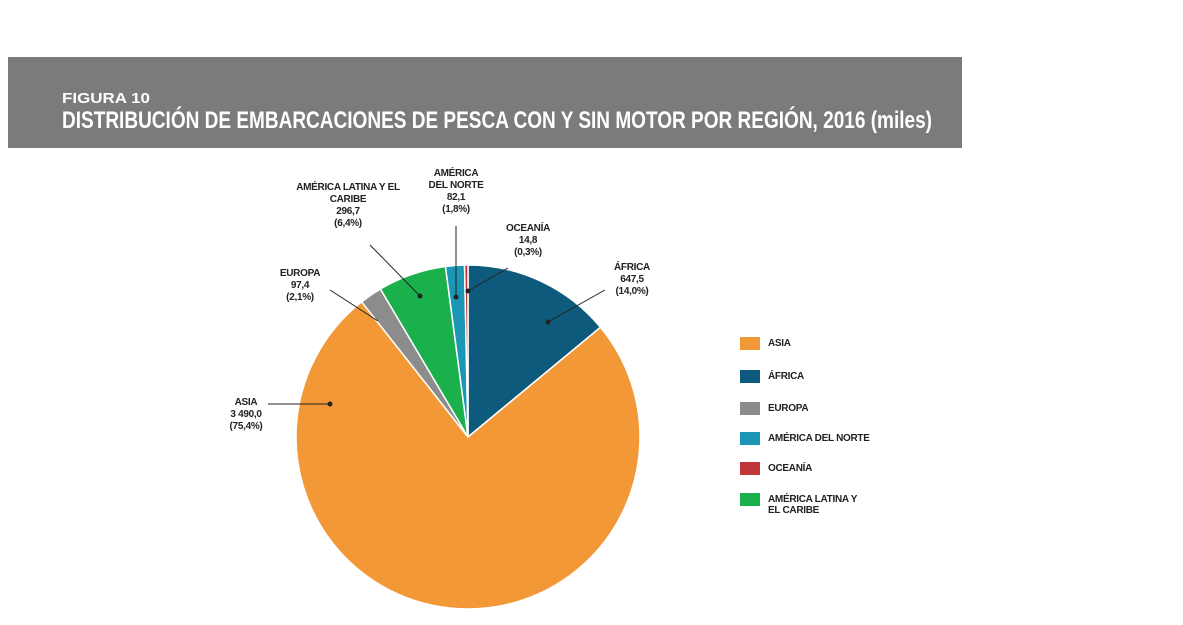 Image resolution: width=1183 pixels, height=625 pixels. Describe the element at coordinates (485, 102) in the screenshot. I see `header-band` at that location.